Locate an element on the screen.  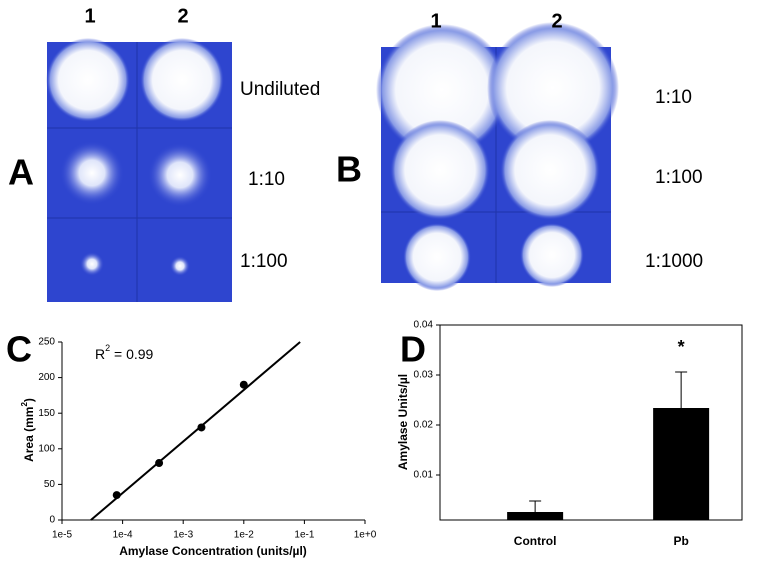
row-label: Undiluted is located at coordinates (280, 89).